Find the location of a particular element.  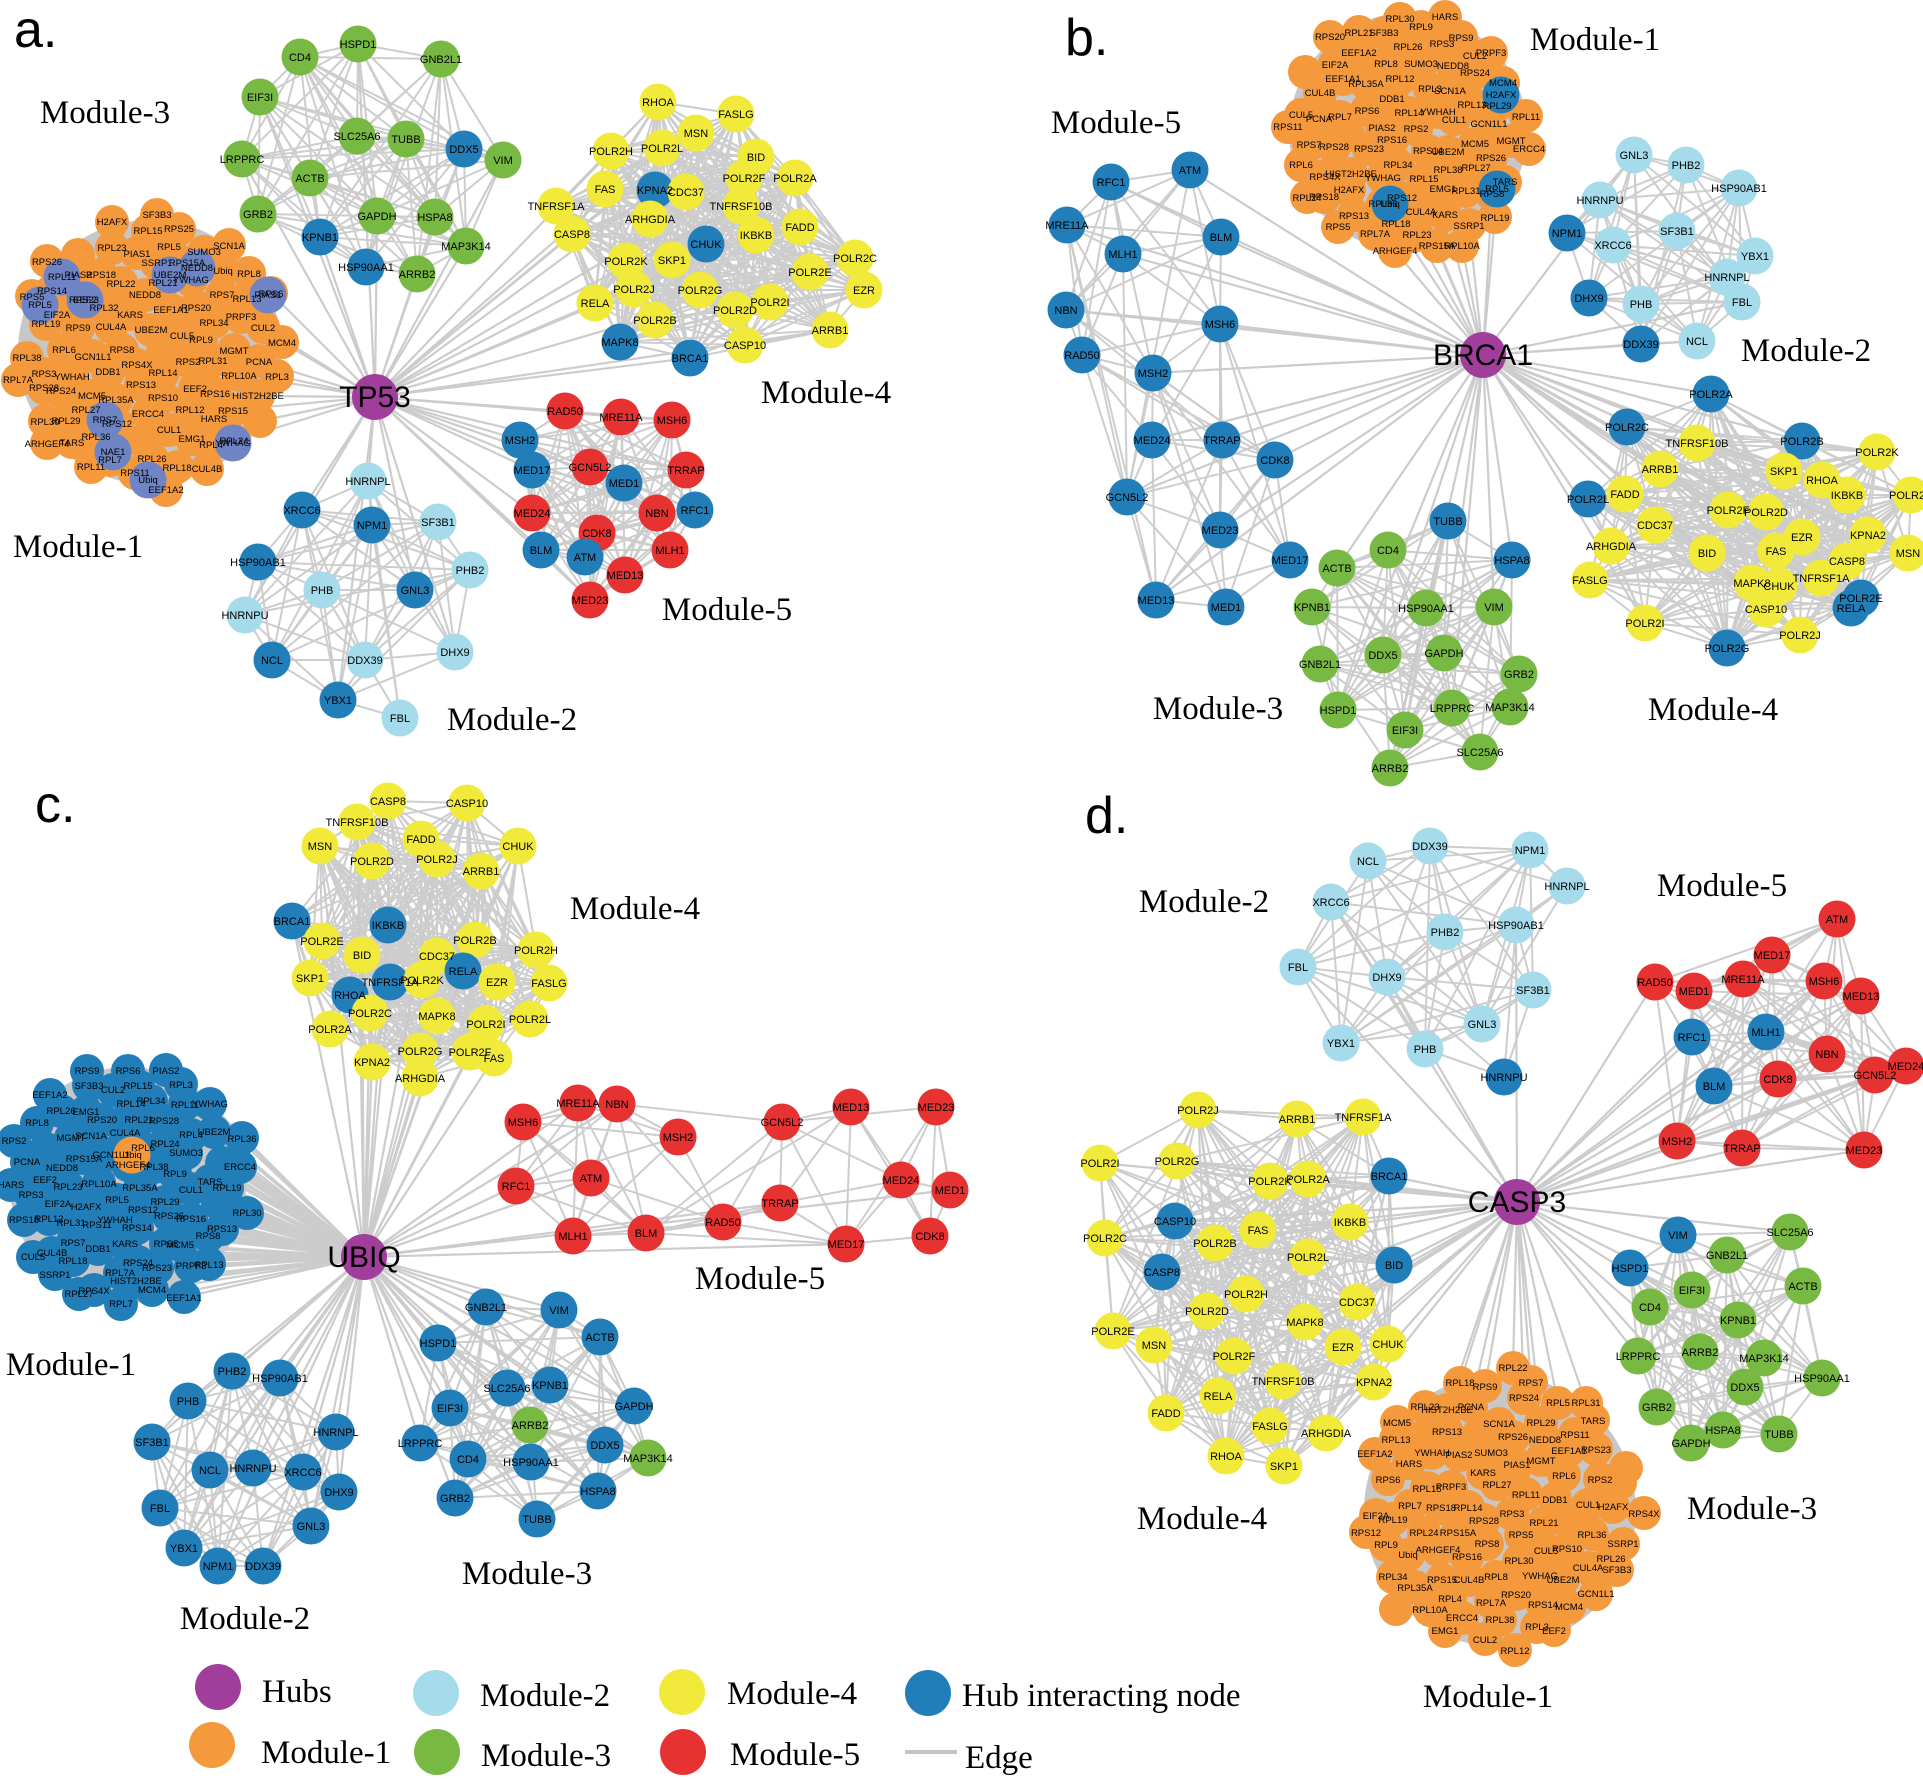

svg-text: POLR2L is located at coordinates (530, 1020).